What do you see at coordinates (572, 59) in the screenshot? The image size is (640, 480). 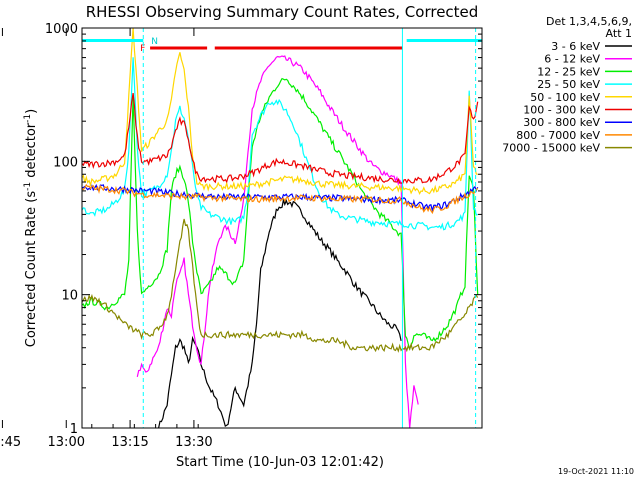 I see `legend-label-1: 6 - 12 keV` at bounding box center [572, 59].